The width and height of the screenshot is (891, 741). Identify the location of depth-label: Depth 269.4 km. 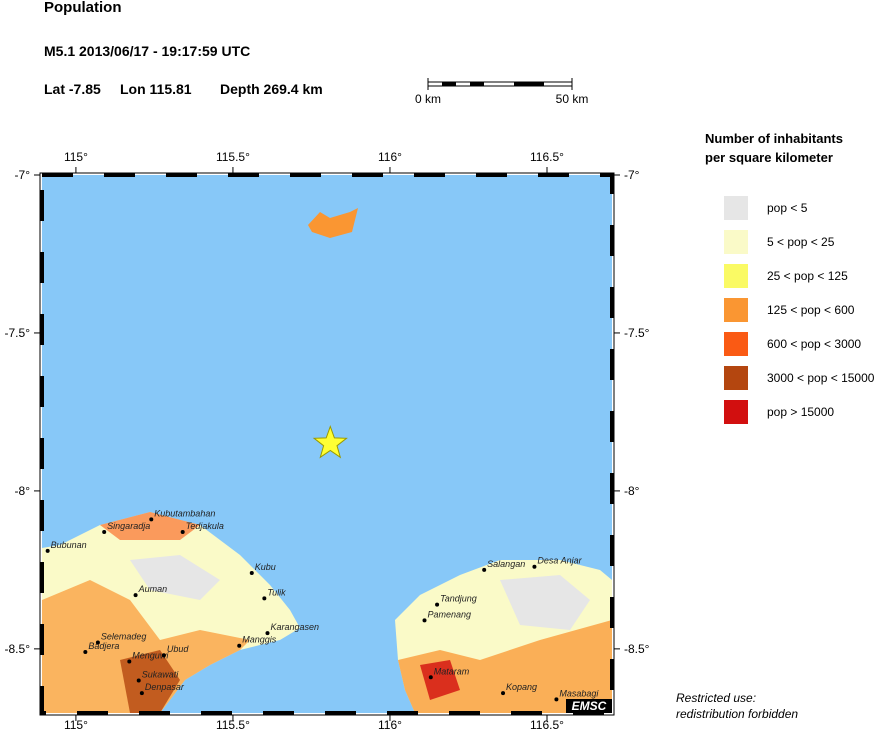
(271, 89).